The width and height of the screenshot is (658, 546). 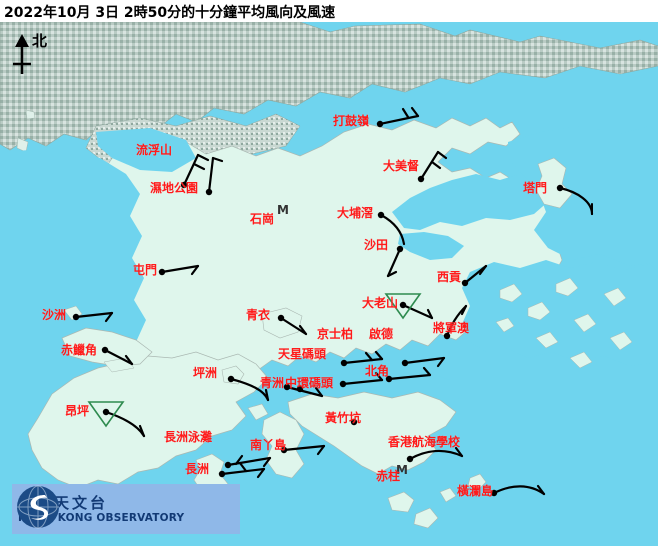 I want to click on station-label: 屯門, so click(x=145, y=270).